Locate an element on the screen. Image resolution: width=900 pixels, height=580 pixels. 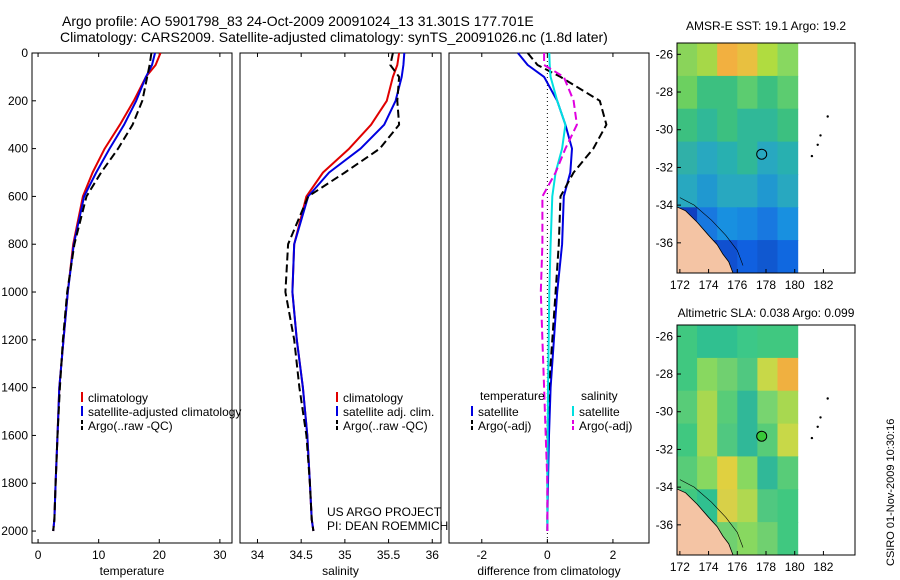
y-tick-label: 1800 is located at coordinates (14, 483).